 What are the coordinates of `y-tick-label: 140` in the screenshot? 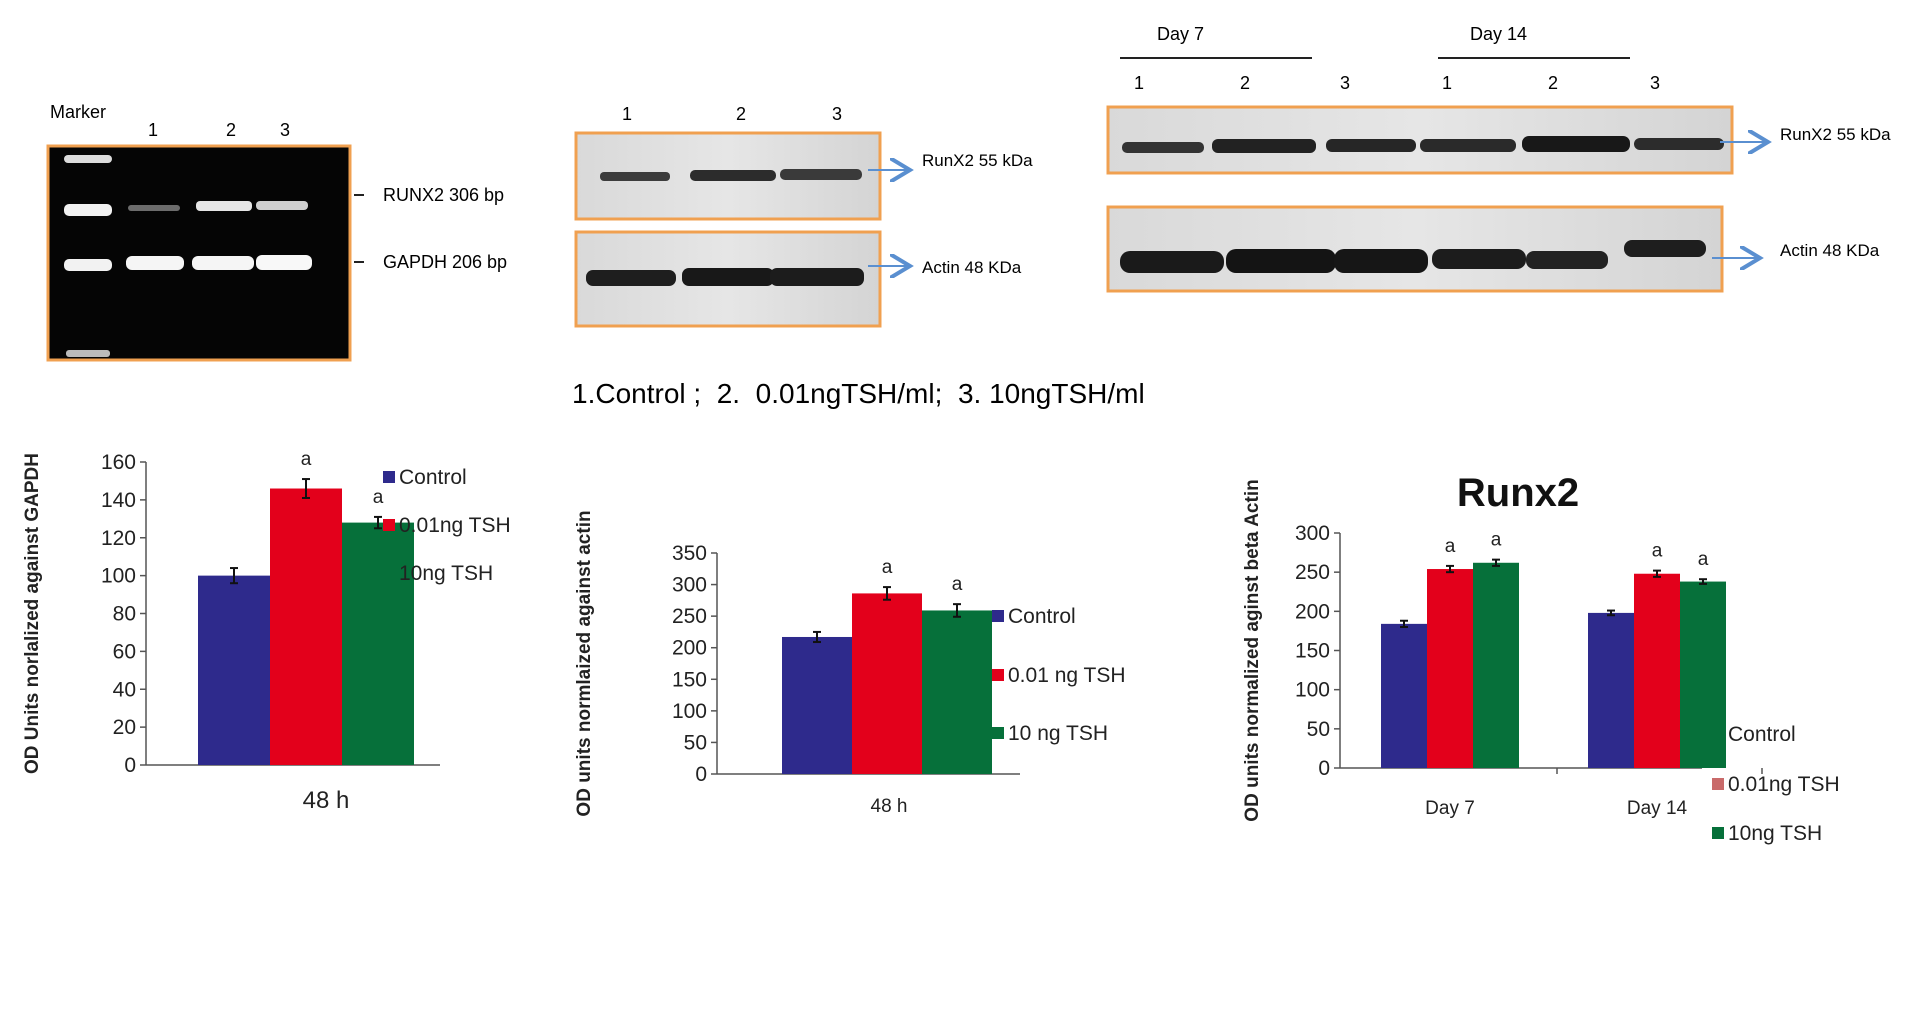 It's located at (118, 500).